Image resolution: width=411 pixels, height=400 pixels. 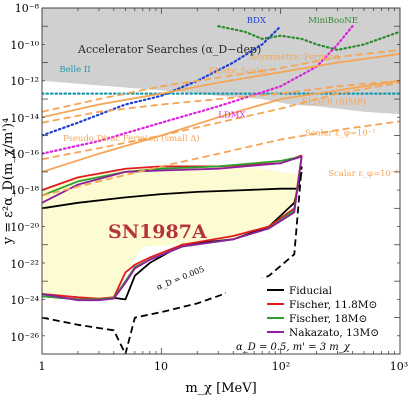 I want to click on legend-entry: Nakazato, 13M⊙, so click(x=323, y=333).